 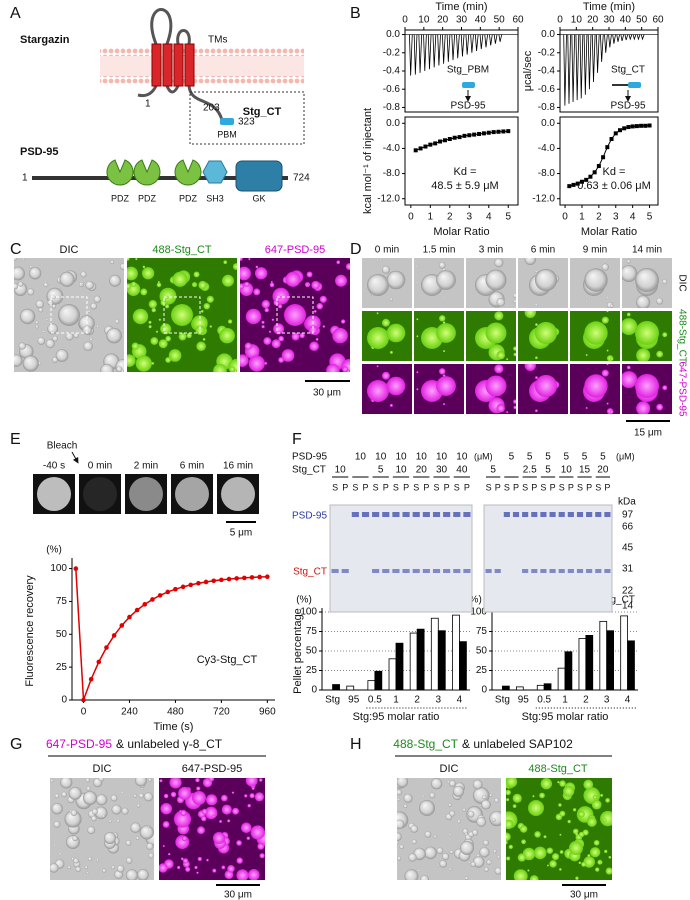 What do you see at coordinates (565, 700) in the screenshot?
I see `x-tick-label: 1` at bounding box center [565, 700].